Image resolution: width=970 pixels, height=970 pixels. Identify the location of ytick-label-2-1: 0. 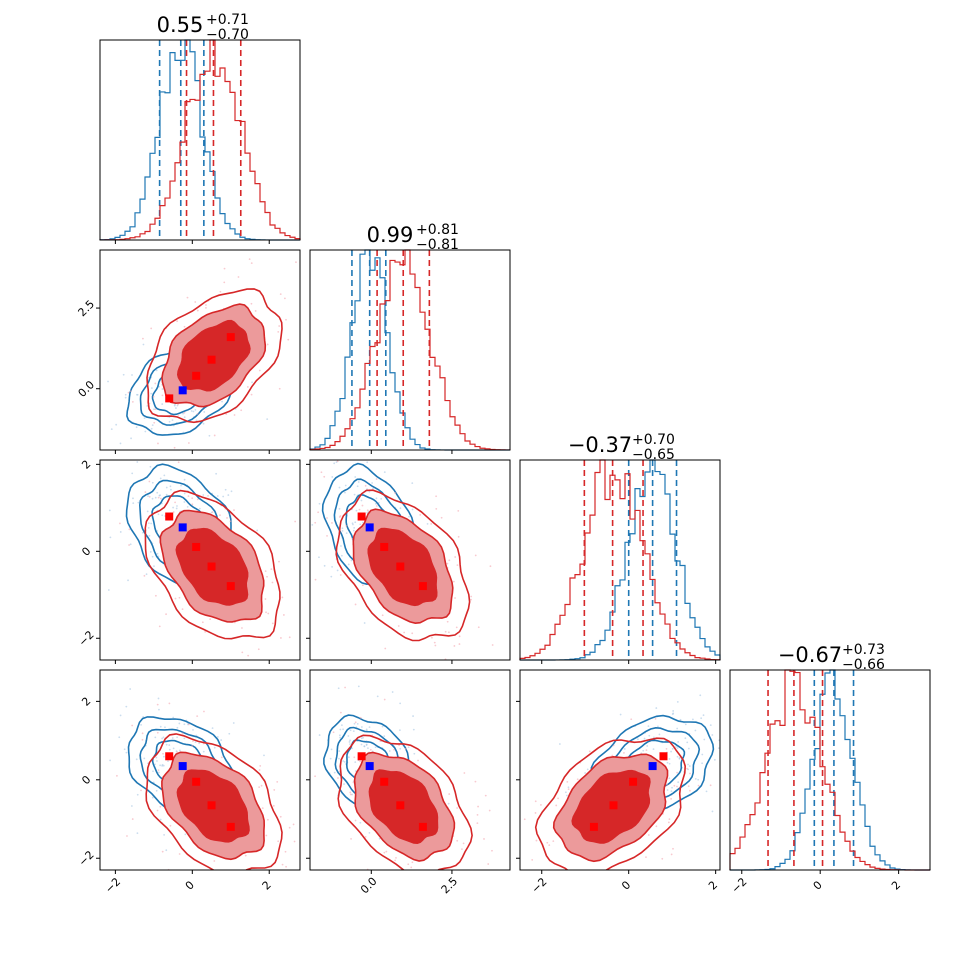
(86, 552).